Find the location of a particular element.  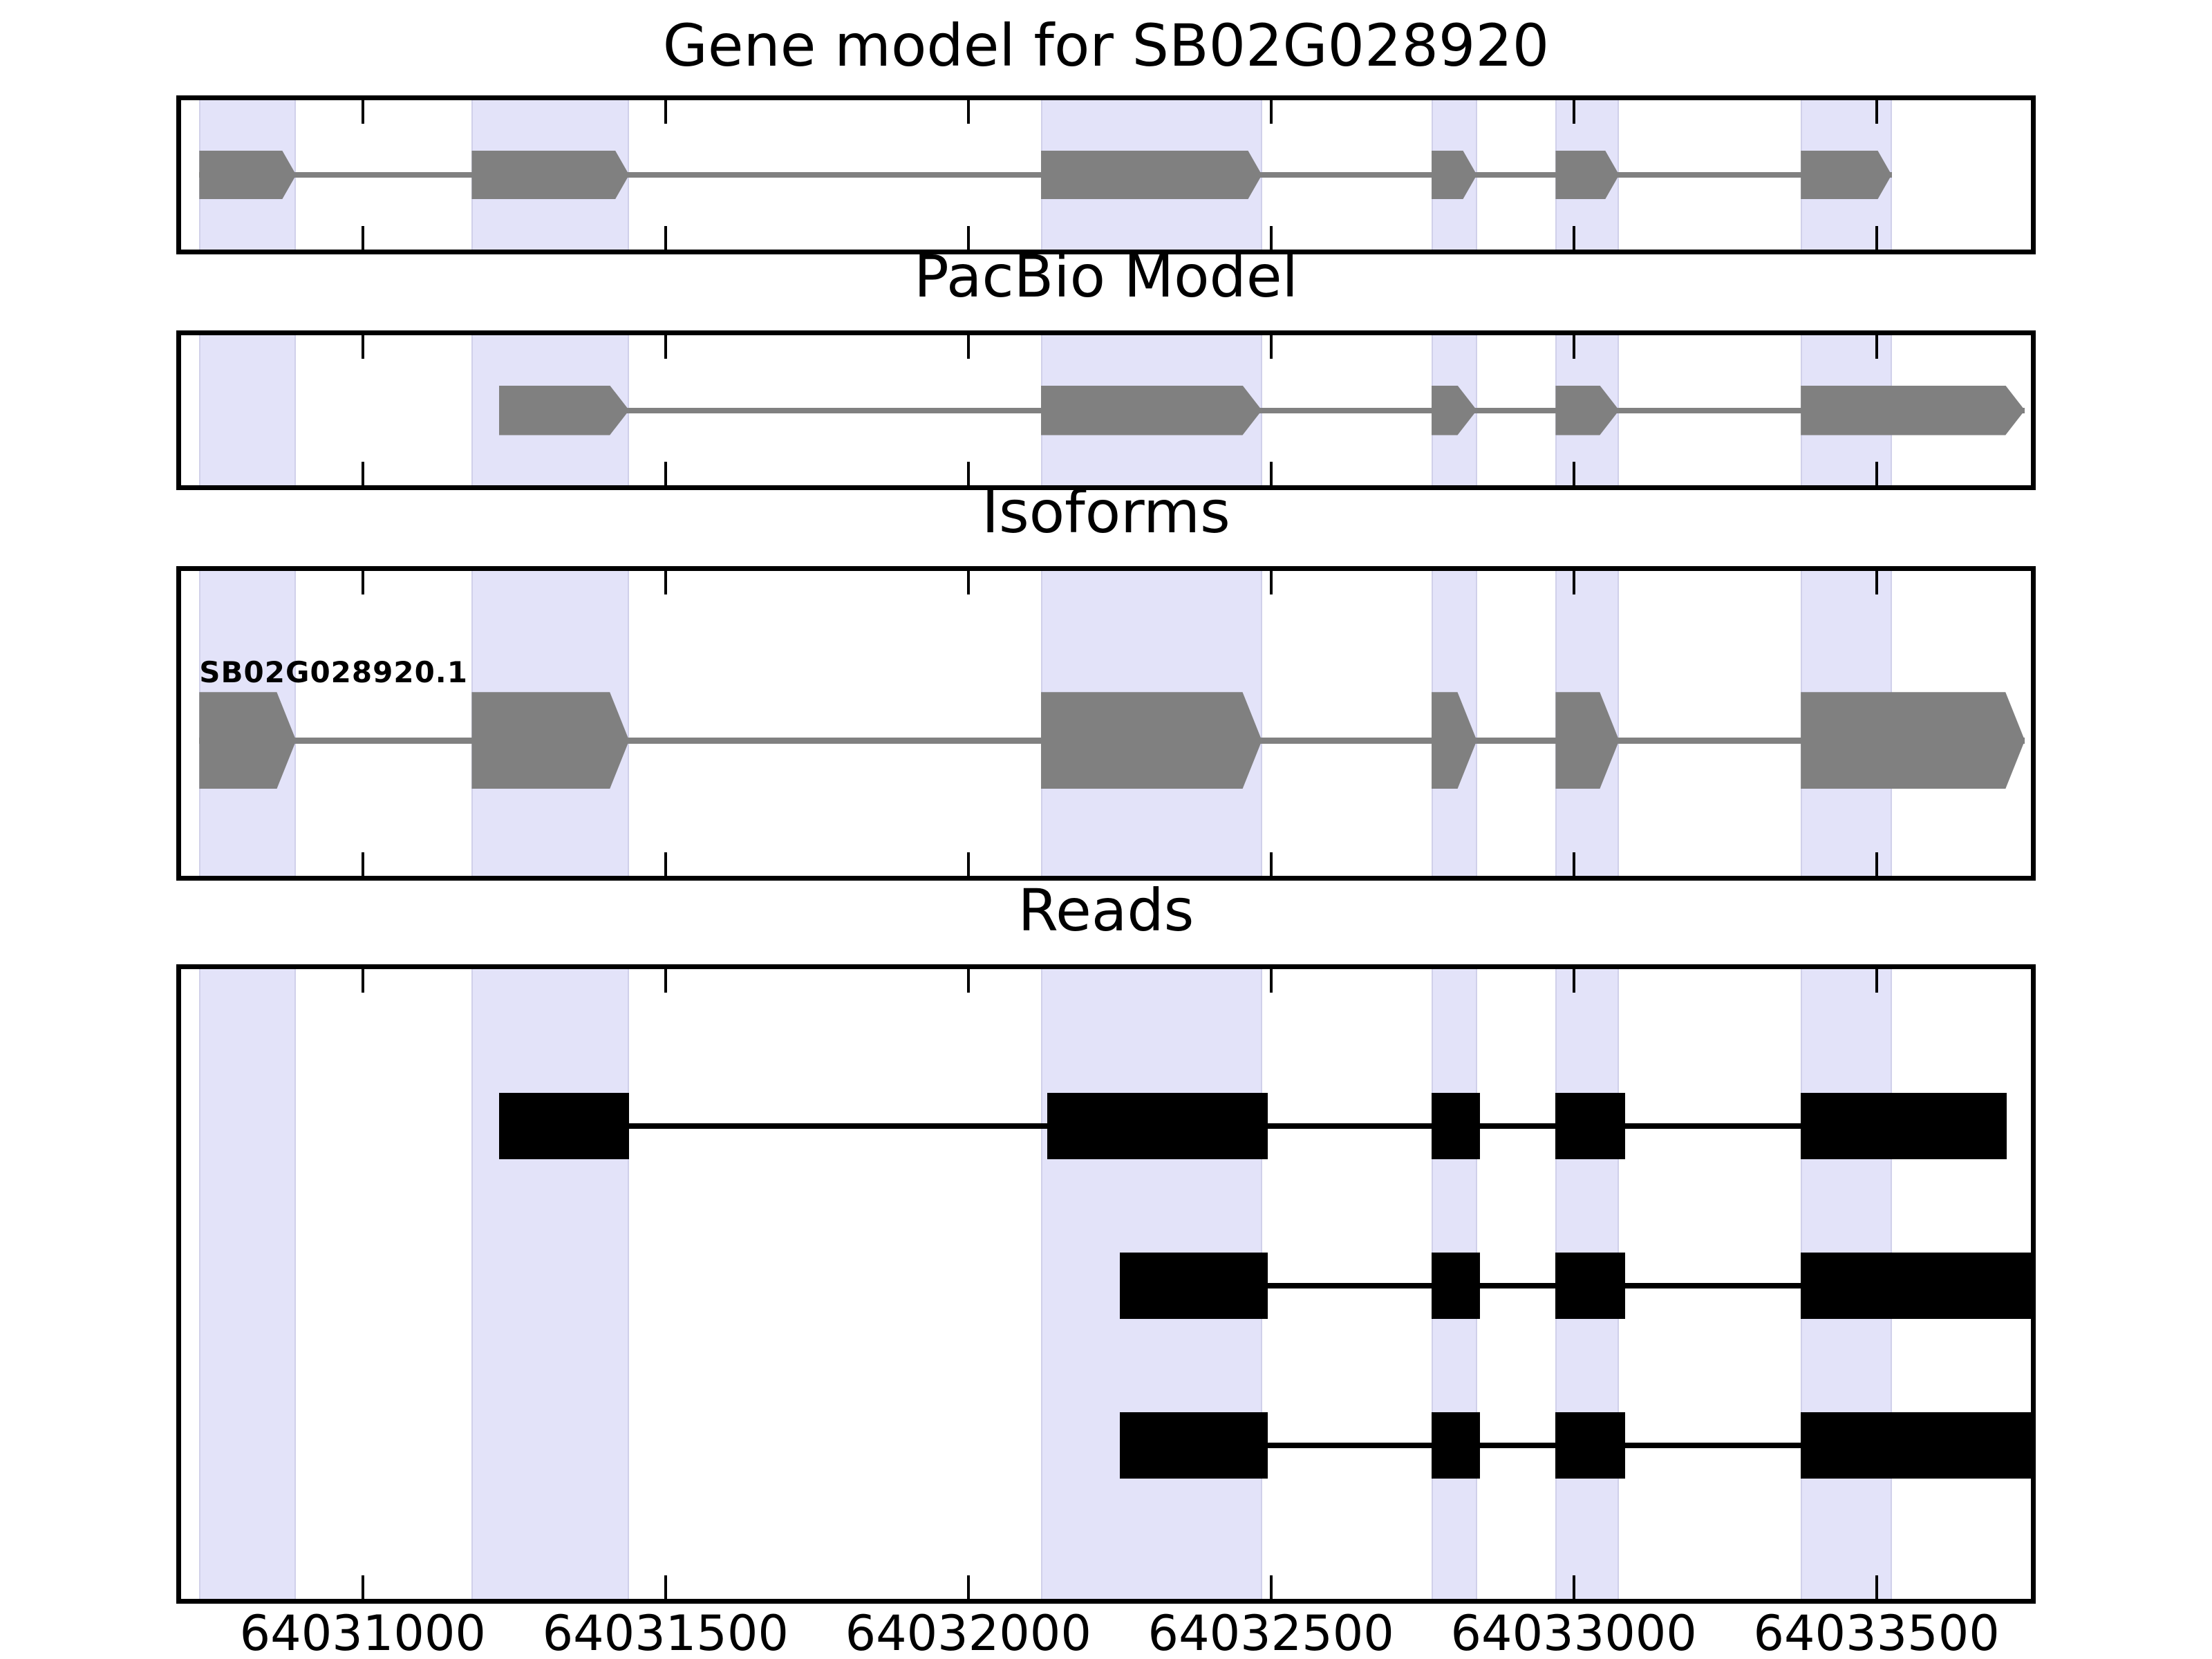

x-tick-label: 64033000 is located at coordinates (1573, 1632).